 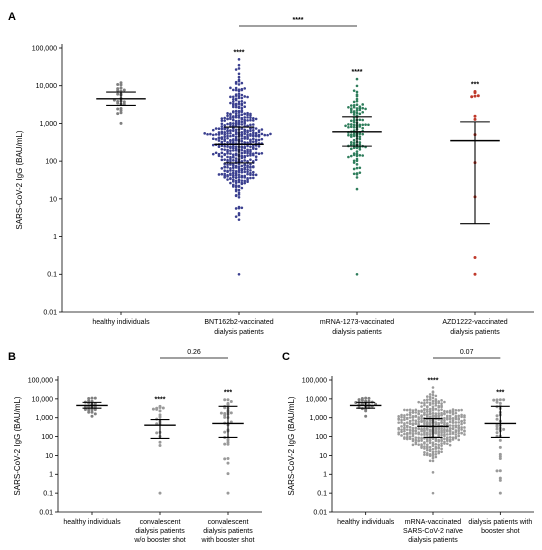 I want to click on comparison-label: 0.26, so click(x=194, y=352).